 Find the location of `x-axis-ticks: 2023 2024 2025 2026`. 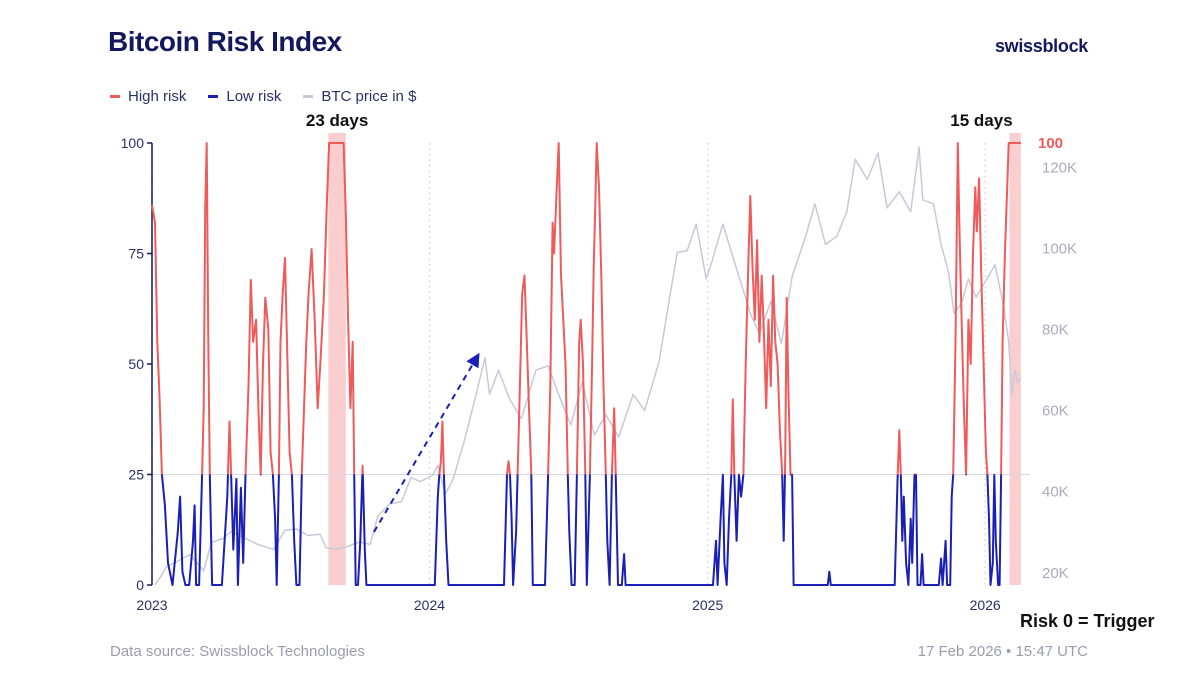

x-axis-ticks: 2023 2024 2025 2026 is located at coordinates (568, 605).